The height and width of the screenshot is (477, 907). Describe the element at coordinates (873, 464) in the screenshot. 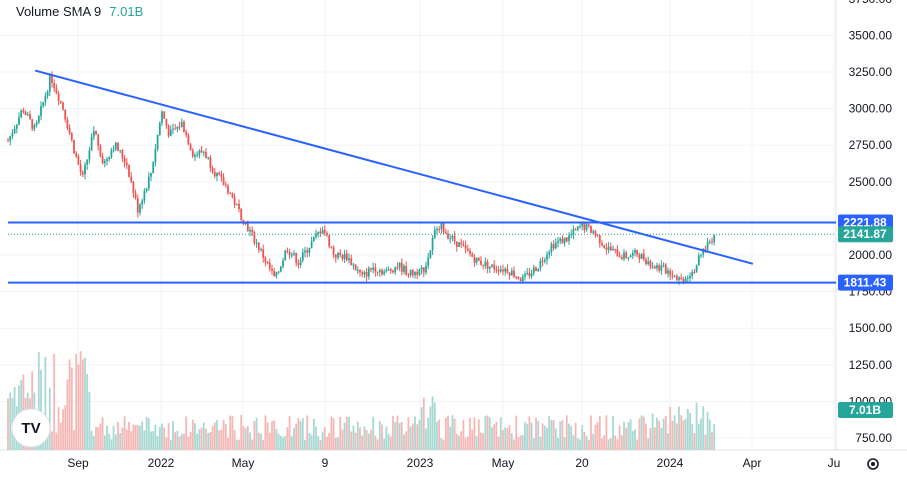

I see `gear-icon` at that location.